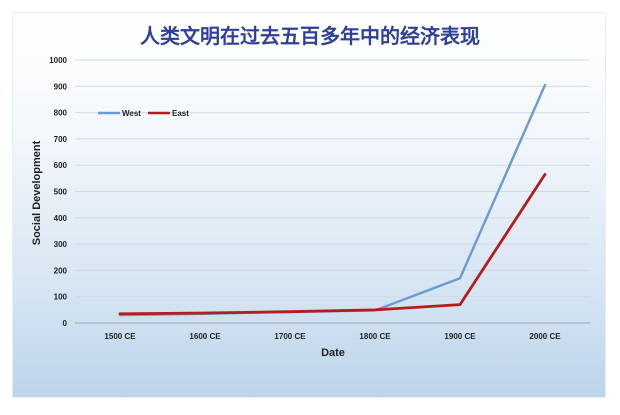 This screenshot has width=620, height=415. Describe the element at coordinates (131, 113) in the screenshot. I see `legend-label-west: West` at that location.